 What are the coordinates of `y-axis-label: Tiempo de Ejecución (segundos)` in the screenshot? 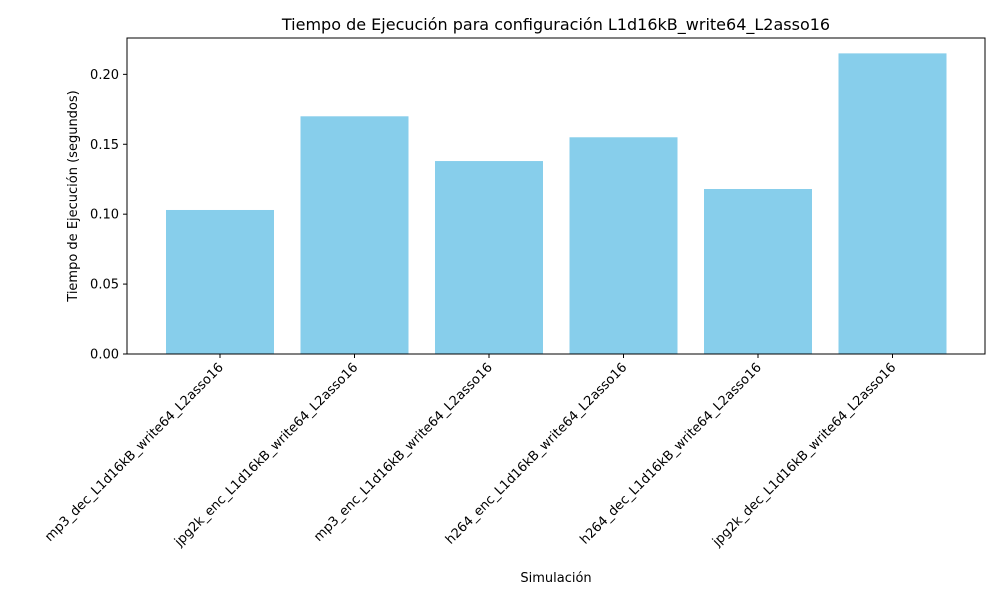 It's located at (73, 196).